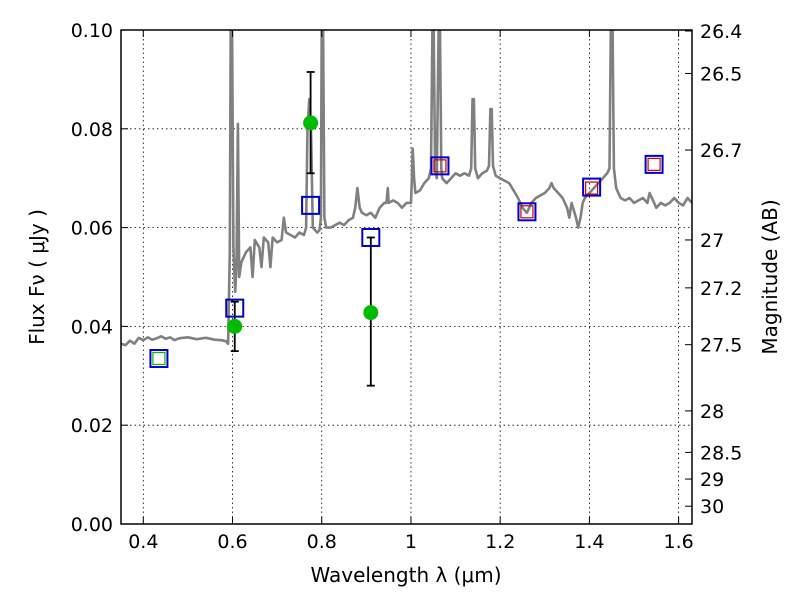 This screenshot has height=600, width=800. What do you see at coordinates (712, 507) in the screenshot?
I see `right-tick-label: 30` at bounding box center [712, 507].